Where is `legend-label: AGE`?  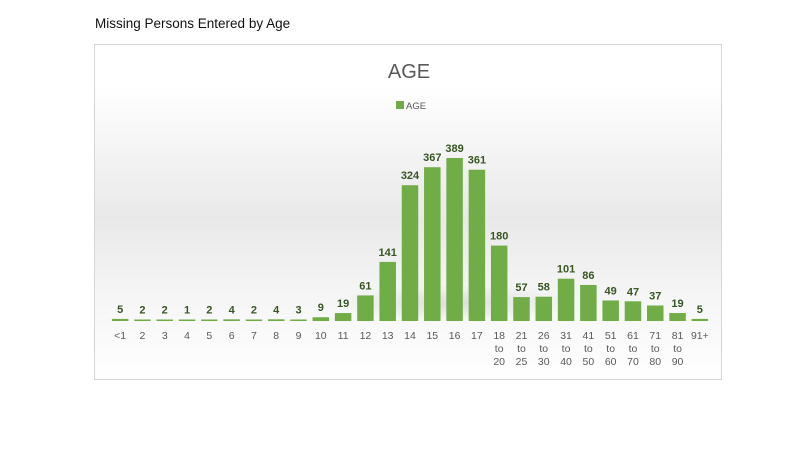
legend-label: AGE is located at coordinates (416, 106).